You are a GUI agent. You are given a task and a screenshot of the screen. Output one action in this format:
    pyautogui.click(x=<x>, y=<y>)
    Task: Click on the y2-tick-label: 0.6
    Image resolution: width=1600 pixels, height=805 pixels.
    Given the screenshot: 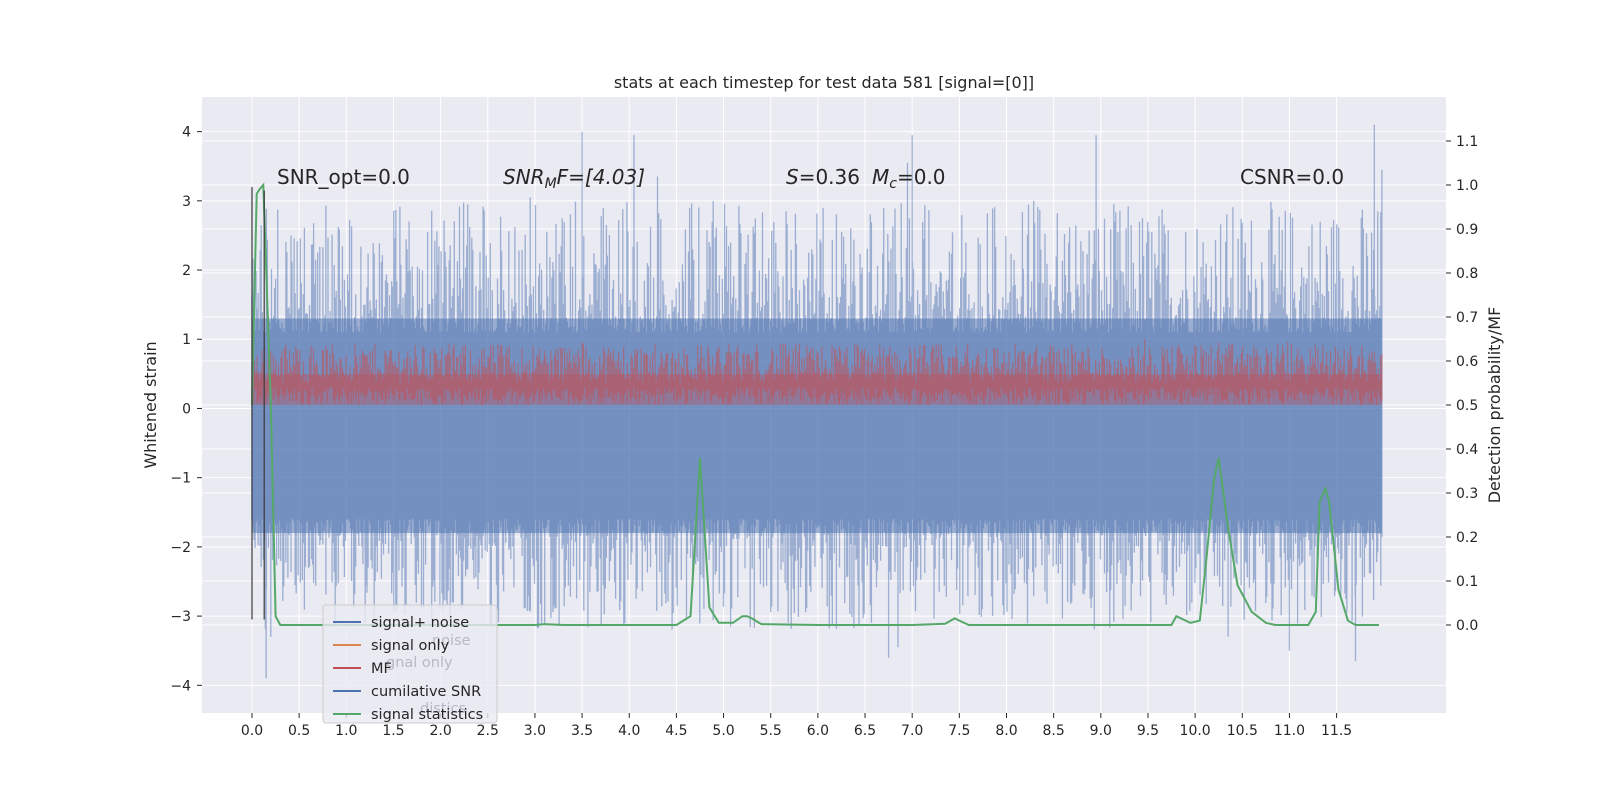 What is the action you would take?
    pyautogui.click(x=1467, y=362)
    